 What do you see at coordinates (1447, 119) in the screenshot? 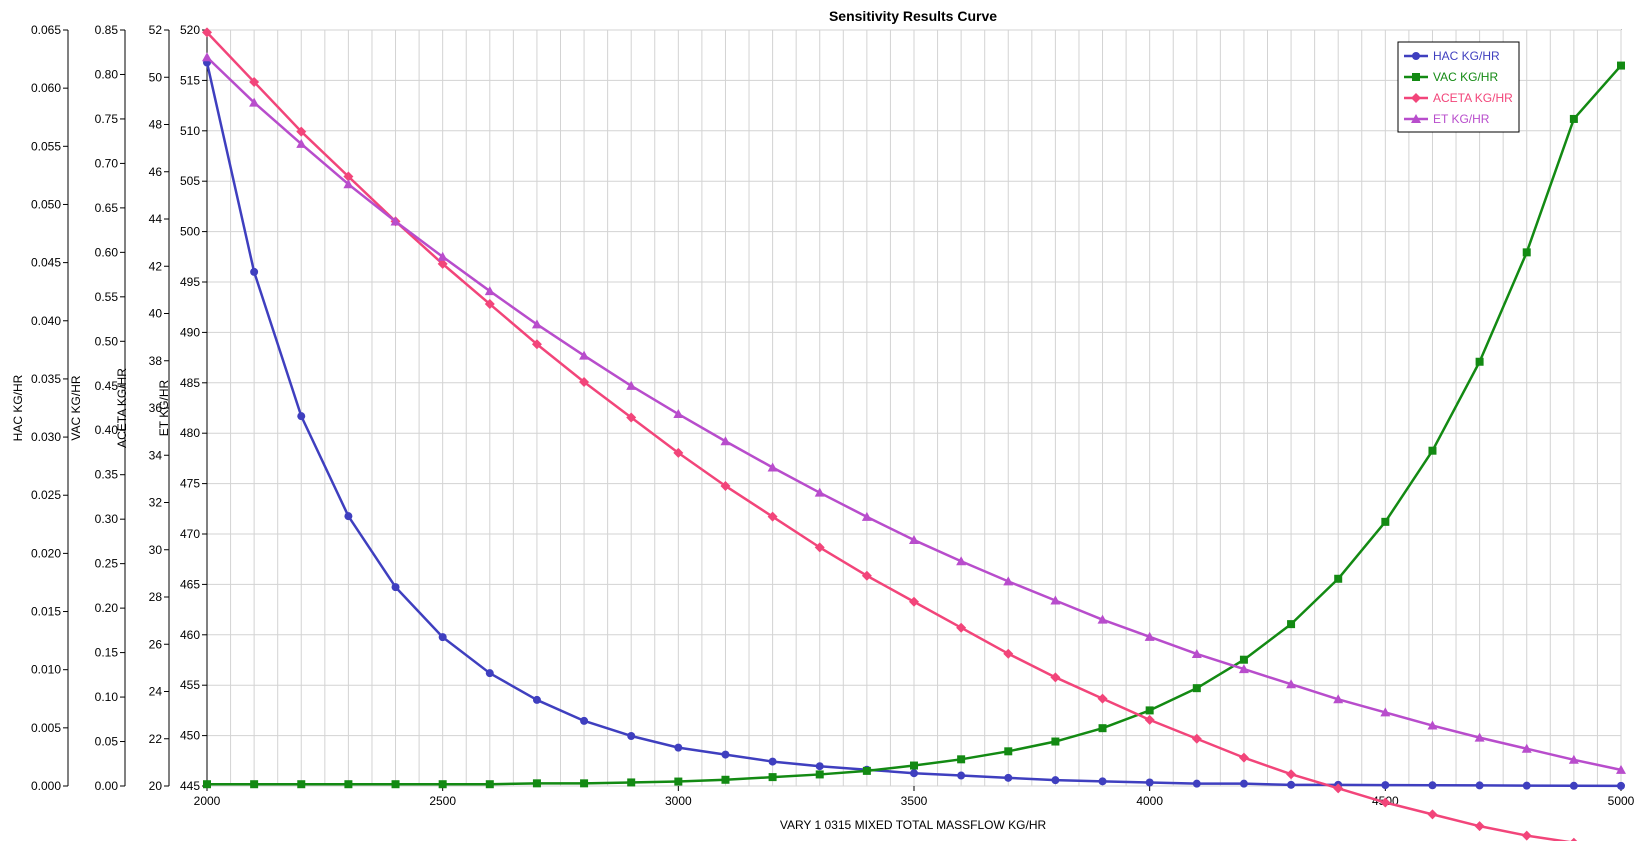
I see `legend-item: ET KG/HR` at bounding box center [1447, 119].